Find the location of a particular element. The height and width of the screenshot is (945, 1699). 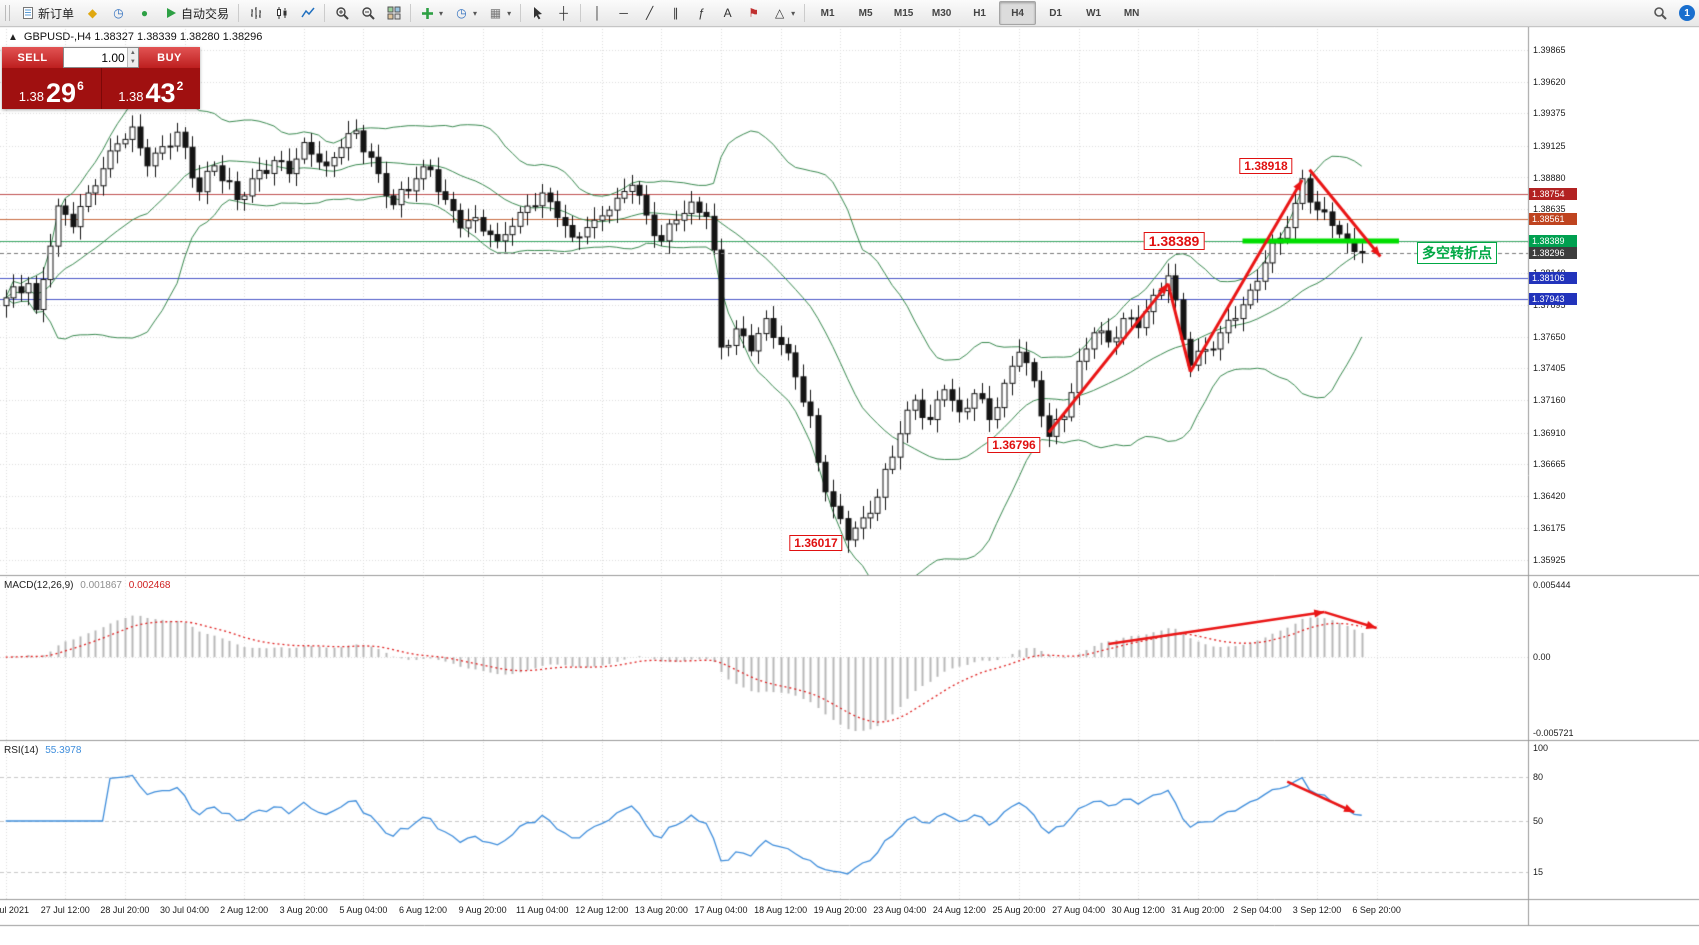

arrow-label-icon: ⚑ is located at coordinates (753, 12).